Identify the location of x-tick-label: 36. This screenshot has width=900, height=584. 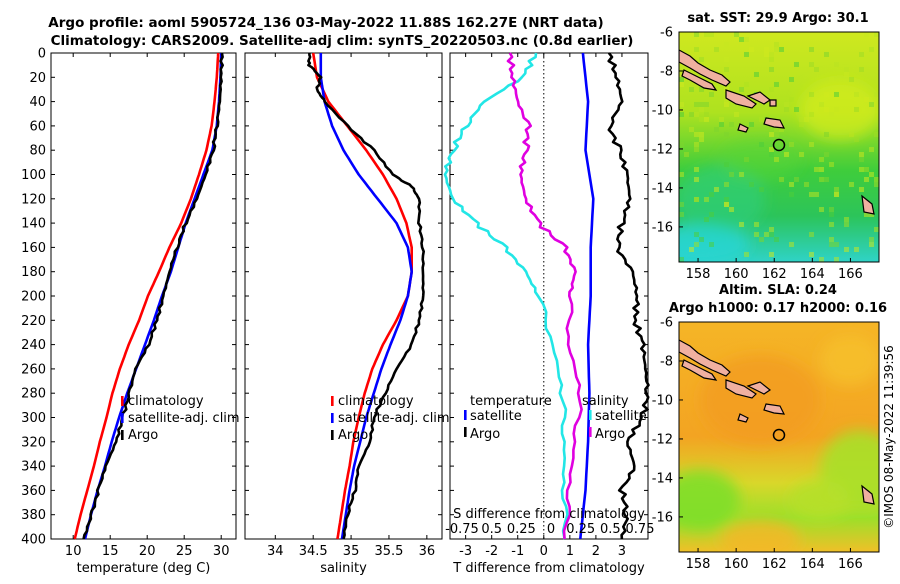
(427, 551).